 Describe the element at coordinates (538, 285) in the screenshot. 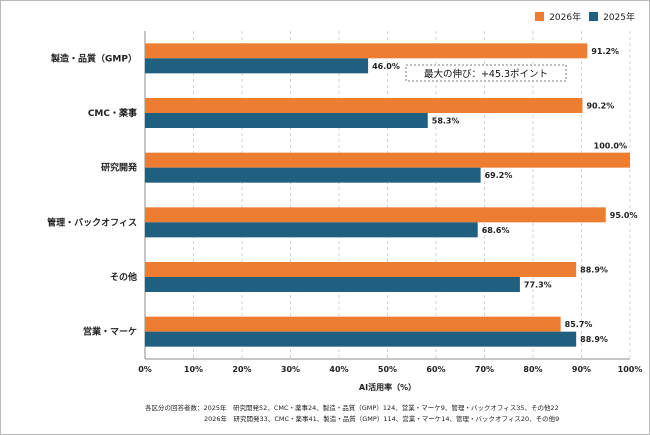

I see `data-label: 77.3%` at that location.